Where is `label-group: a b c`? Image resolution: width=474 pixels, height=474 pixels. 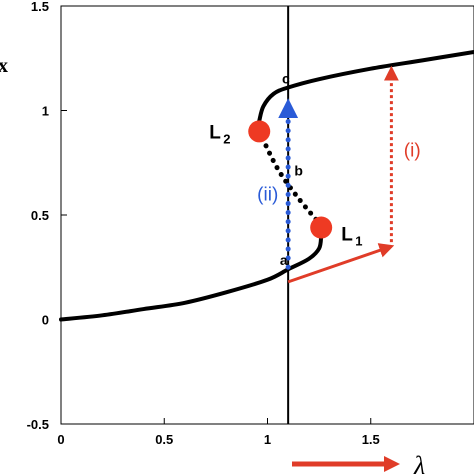
label-group: a b c is located at coordinates (291, 169).